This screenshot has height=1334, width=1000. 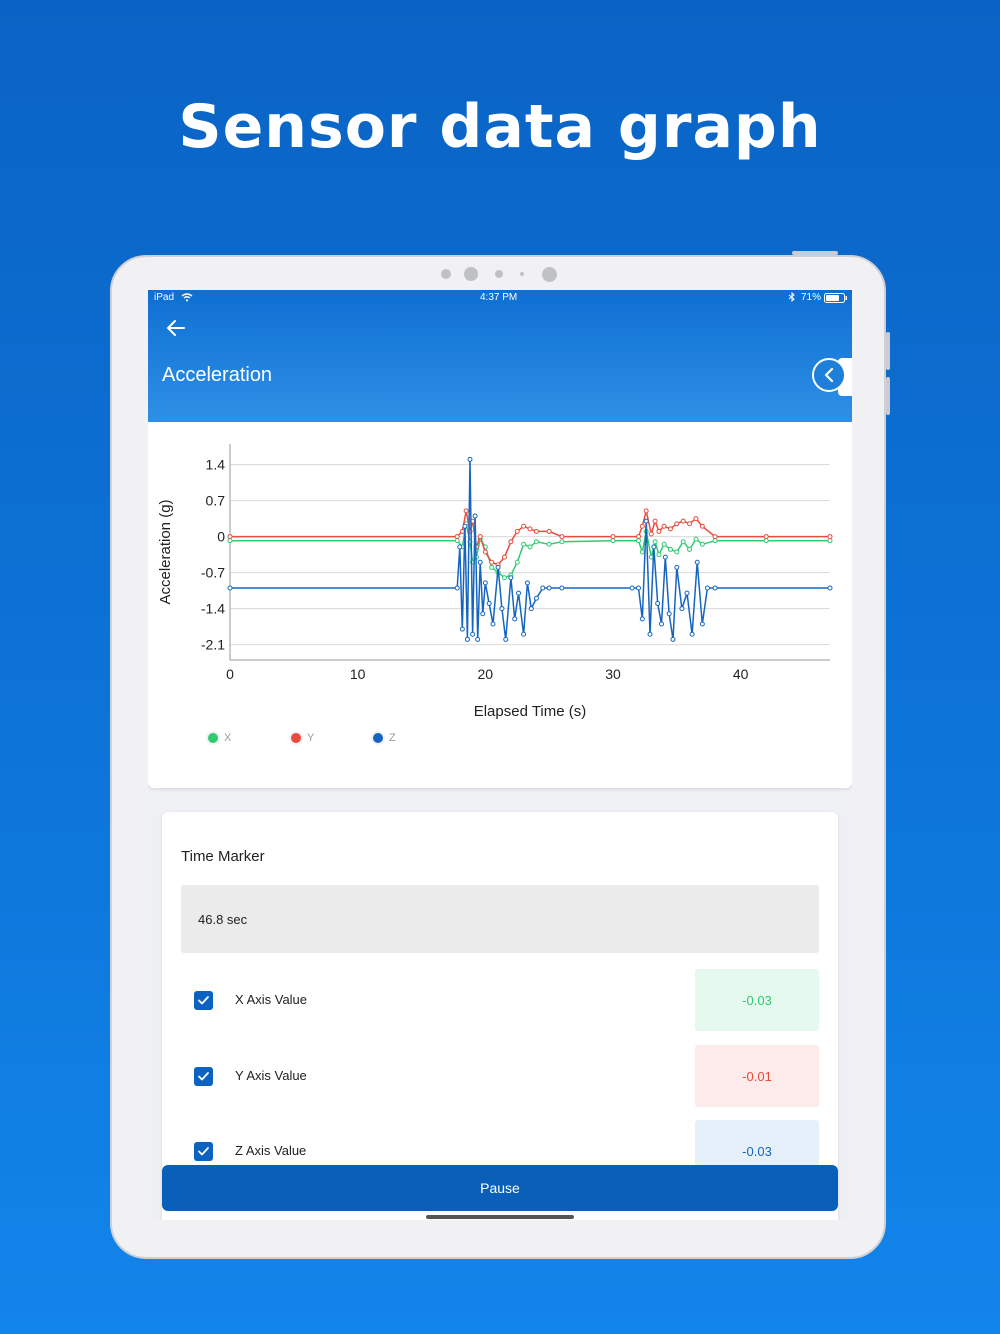 I want to click on legend-item-z: Z, so click(x=384, y=738).